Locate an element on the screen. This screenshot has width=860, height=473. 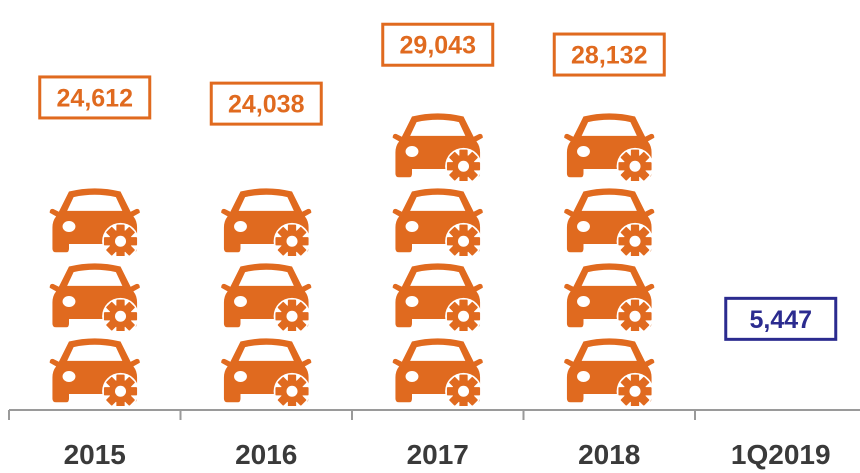
category-label: 2018 is located at coordinates (609, 454).